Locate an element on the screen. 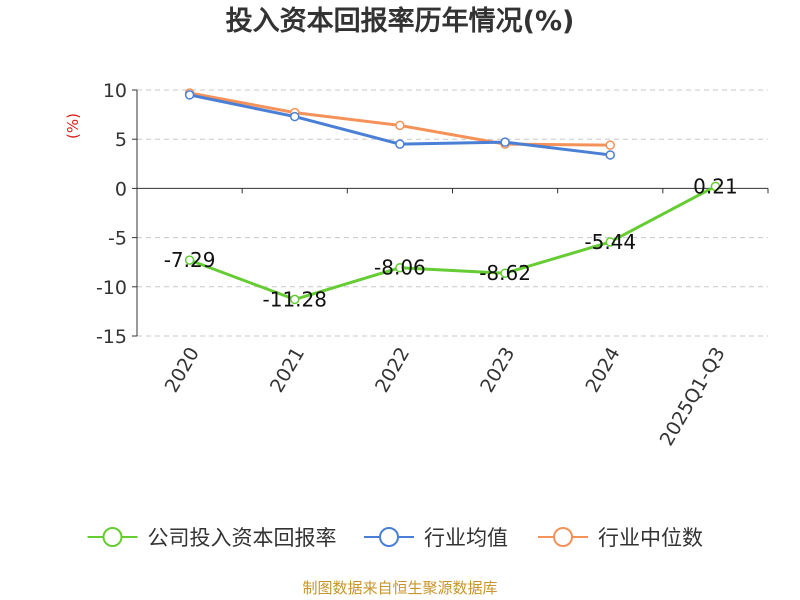 The height and width of the screenshot is (600, 800). data-label: -8.06 is located at coordinates (400, 268).